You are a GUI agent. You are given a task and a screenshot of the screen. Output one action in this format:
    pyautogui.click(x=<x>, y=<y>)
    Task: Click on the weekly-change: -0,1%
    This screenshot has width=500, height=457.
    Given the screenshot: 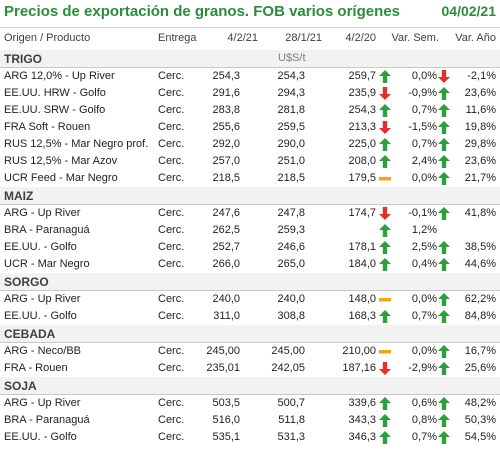 What is the action you would take?
    pyautogui.click(x=422, y=213)
    